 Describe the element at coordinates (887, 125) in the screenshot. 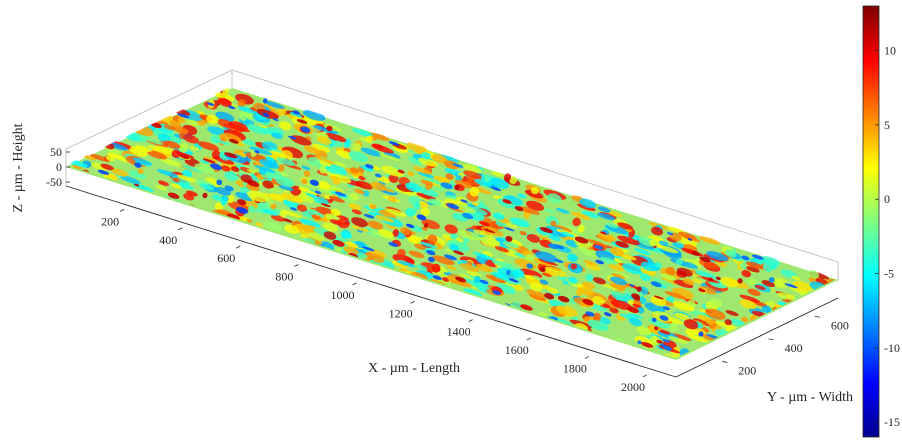

I see `colorbar-tick-label: 5` at that location.